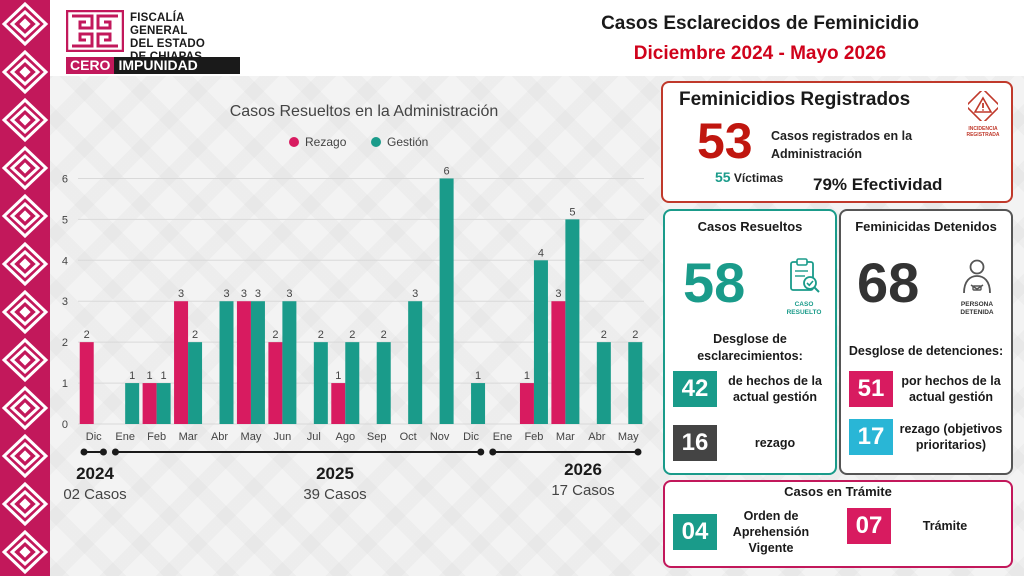  Describe the element at coordinates (878, 184) in the screenshot. I see `effectiveness: 79% Efectividad` at that location.